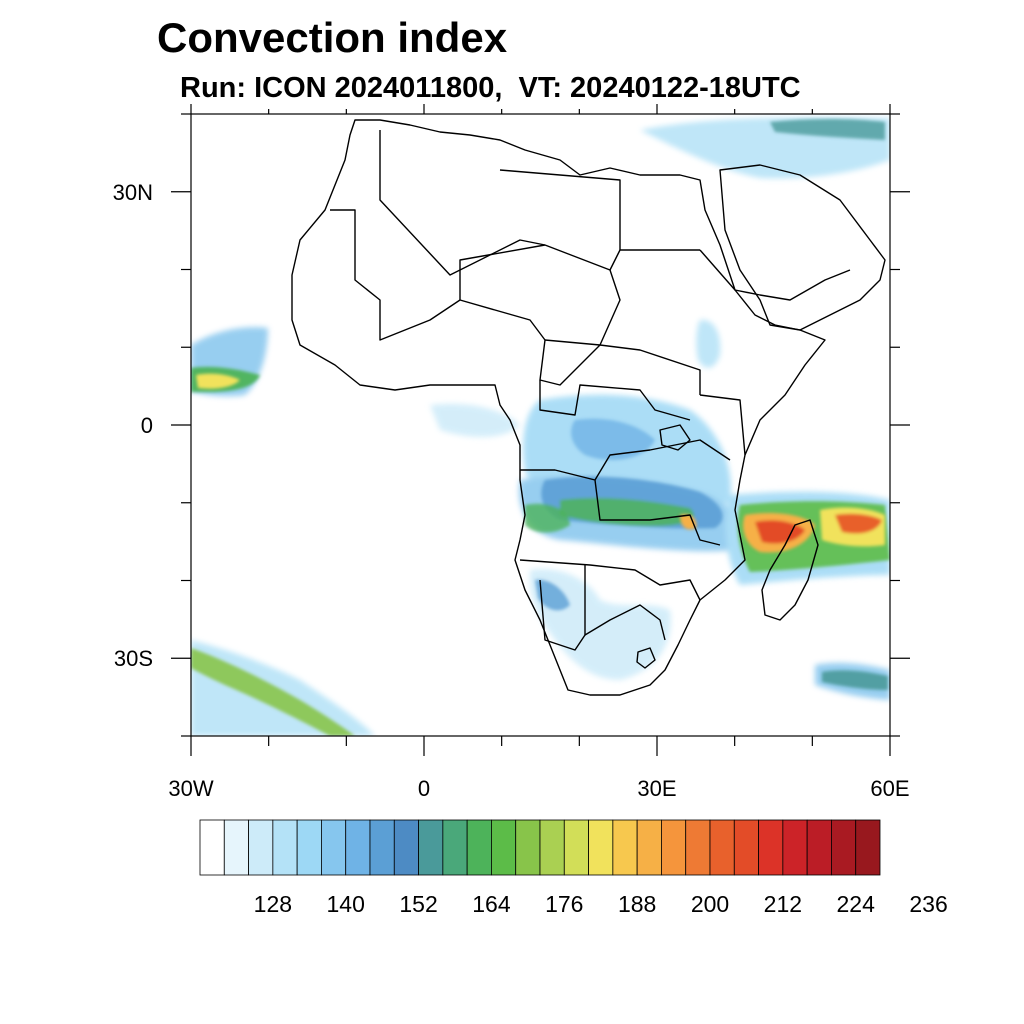 This screenshot has width=1024, height=1024. What do you see at coordinates (827, 129) in the screenshot?
I see `field-ne-core` at bounding box center [827, 129].